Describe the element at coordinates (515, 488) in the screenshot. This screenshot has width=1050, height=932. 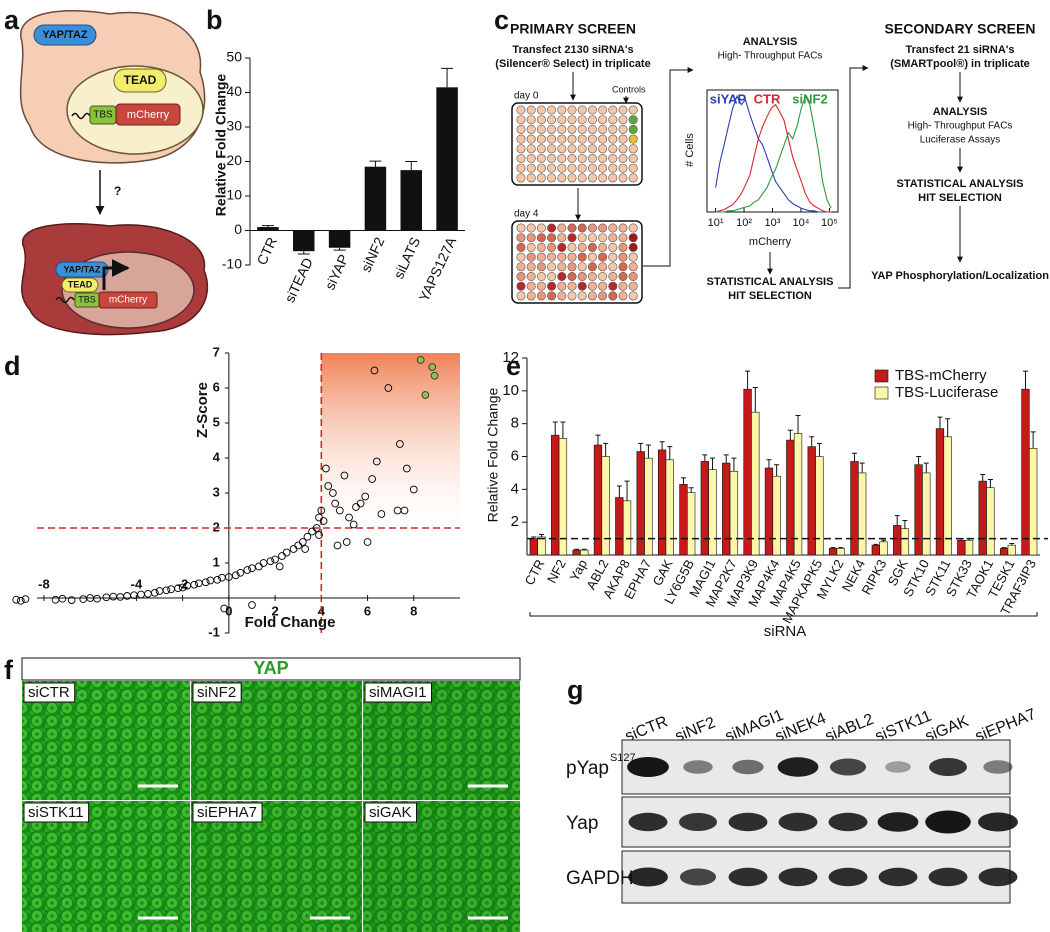
I see `y-tick-label: 4` at that location.